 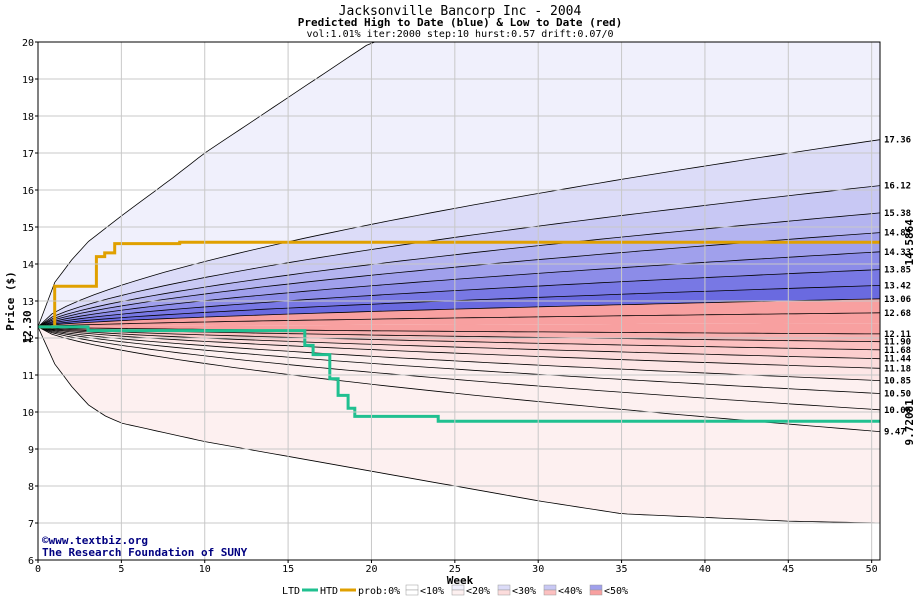 I want to click on predicted-low-to-date-line, so click(x=459, y=374).